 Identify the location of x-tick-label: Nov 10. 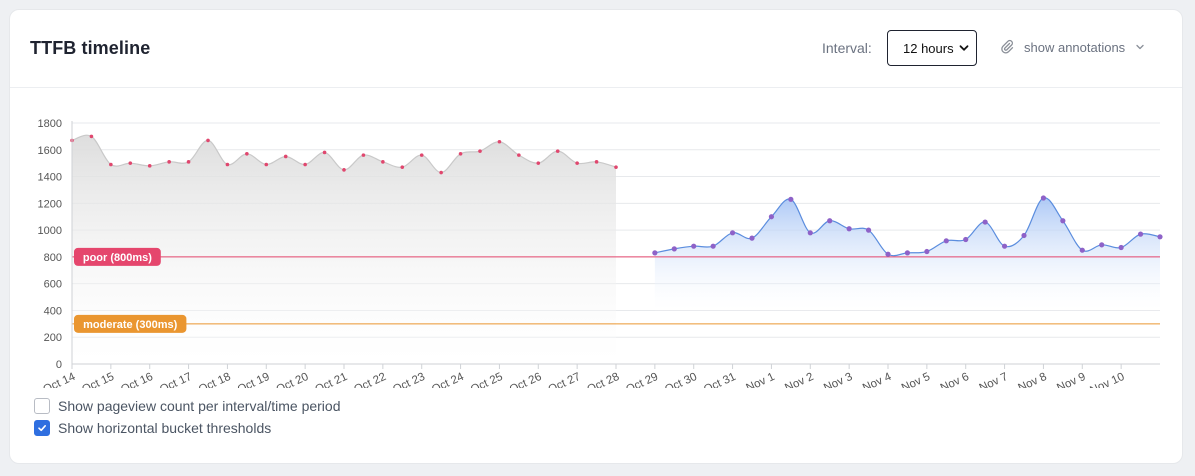
(1107, 379).